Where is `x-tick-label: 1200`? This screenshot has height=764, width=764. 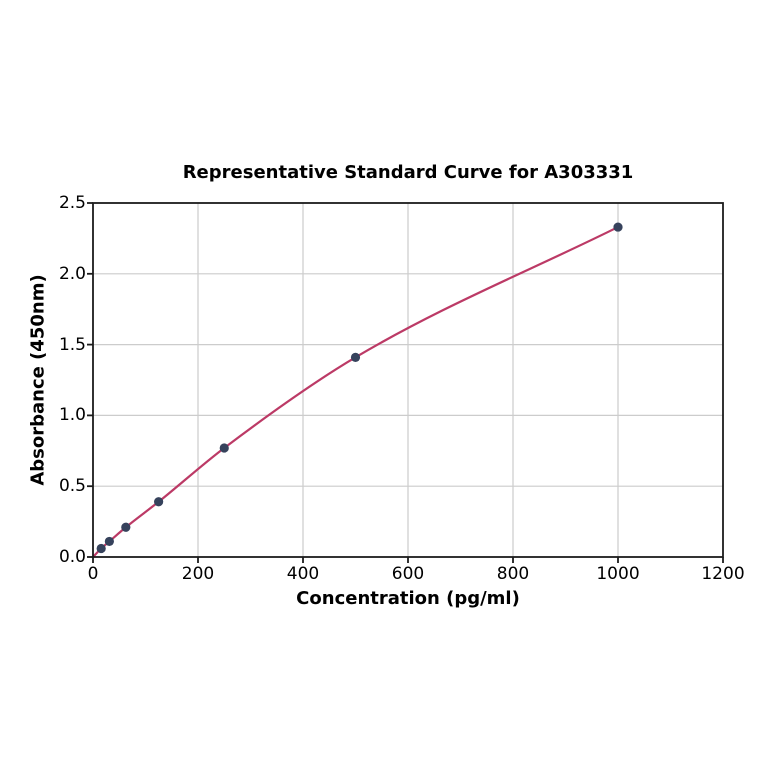 x-tick-label: 1200 is located at coordinates (723, 574).